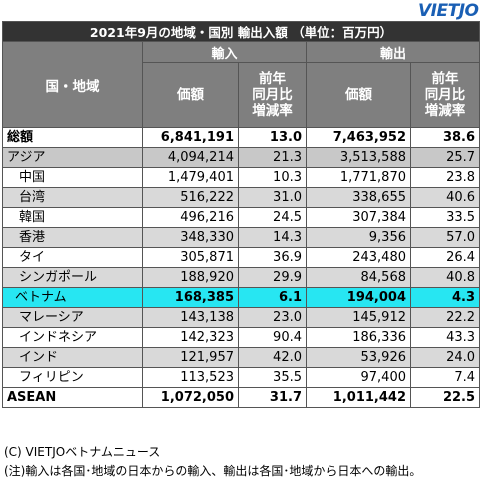 This screenshot has height=504, width=483. Describe the element at coordinates (358, 337) in the screenshot. I see `export-value: 186,336` at that location.